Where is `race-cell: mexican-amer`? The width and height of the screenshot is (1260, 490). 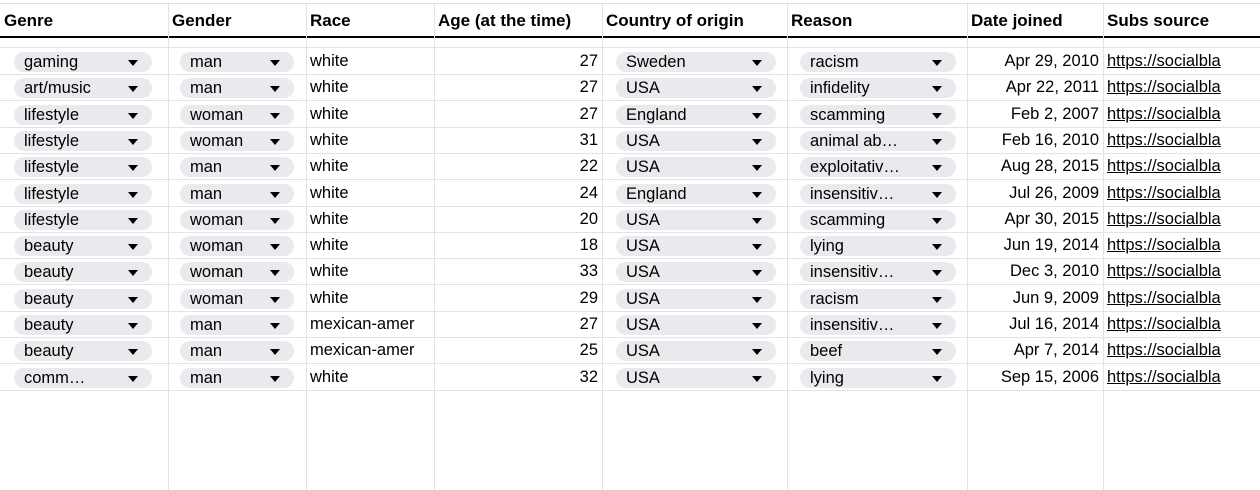
race-cell: mexican-amer is located at coordinates (362, 324).